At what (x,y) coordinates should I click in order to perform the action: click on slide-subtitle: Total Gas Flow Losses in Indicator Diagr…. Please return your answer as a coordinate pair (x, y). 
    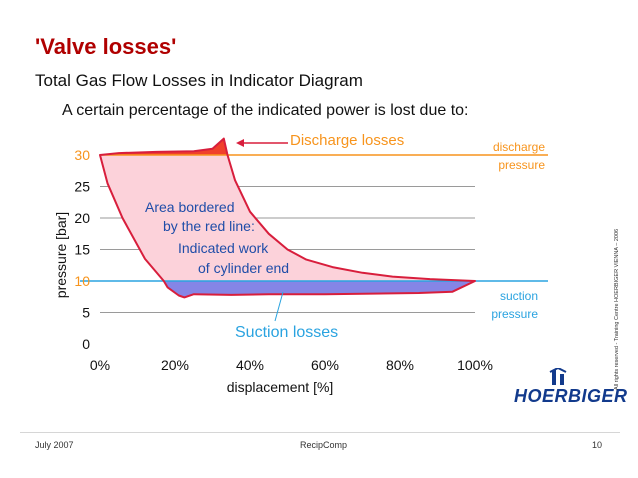
    Looking at the image, I should click on (199, 80).